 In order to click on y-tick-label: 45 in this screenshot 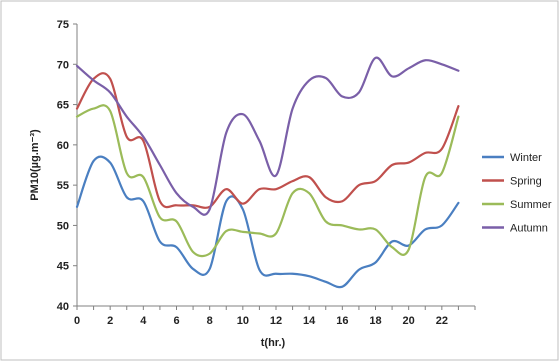, I will do `click(63, 267)`.